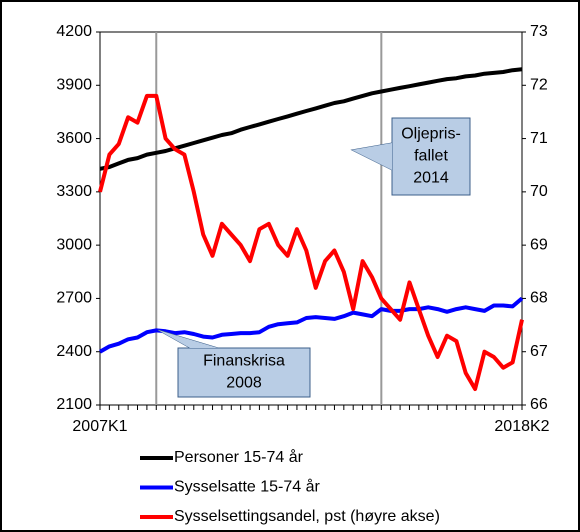 Image resolution: width=580 pixels, height=532 pixels. Describe the element at coordinates (74, 138) in the screenshot. I see `y-tick-label: 3600` at that location.